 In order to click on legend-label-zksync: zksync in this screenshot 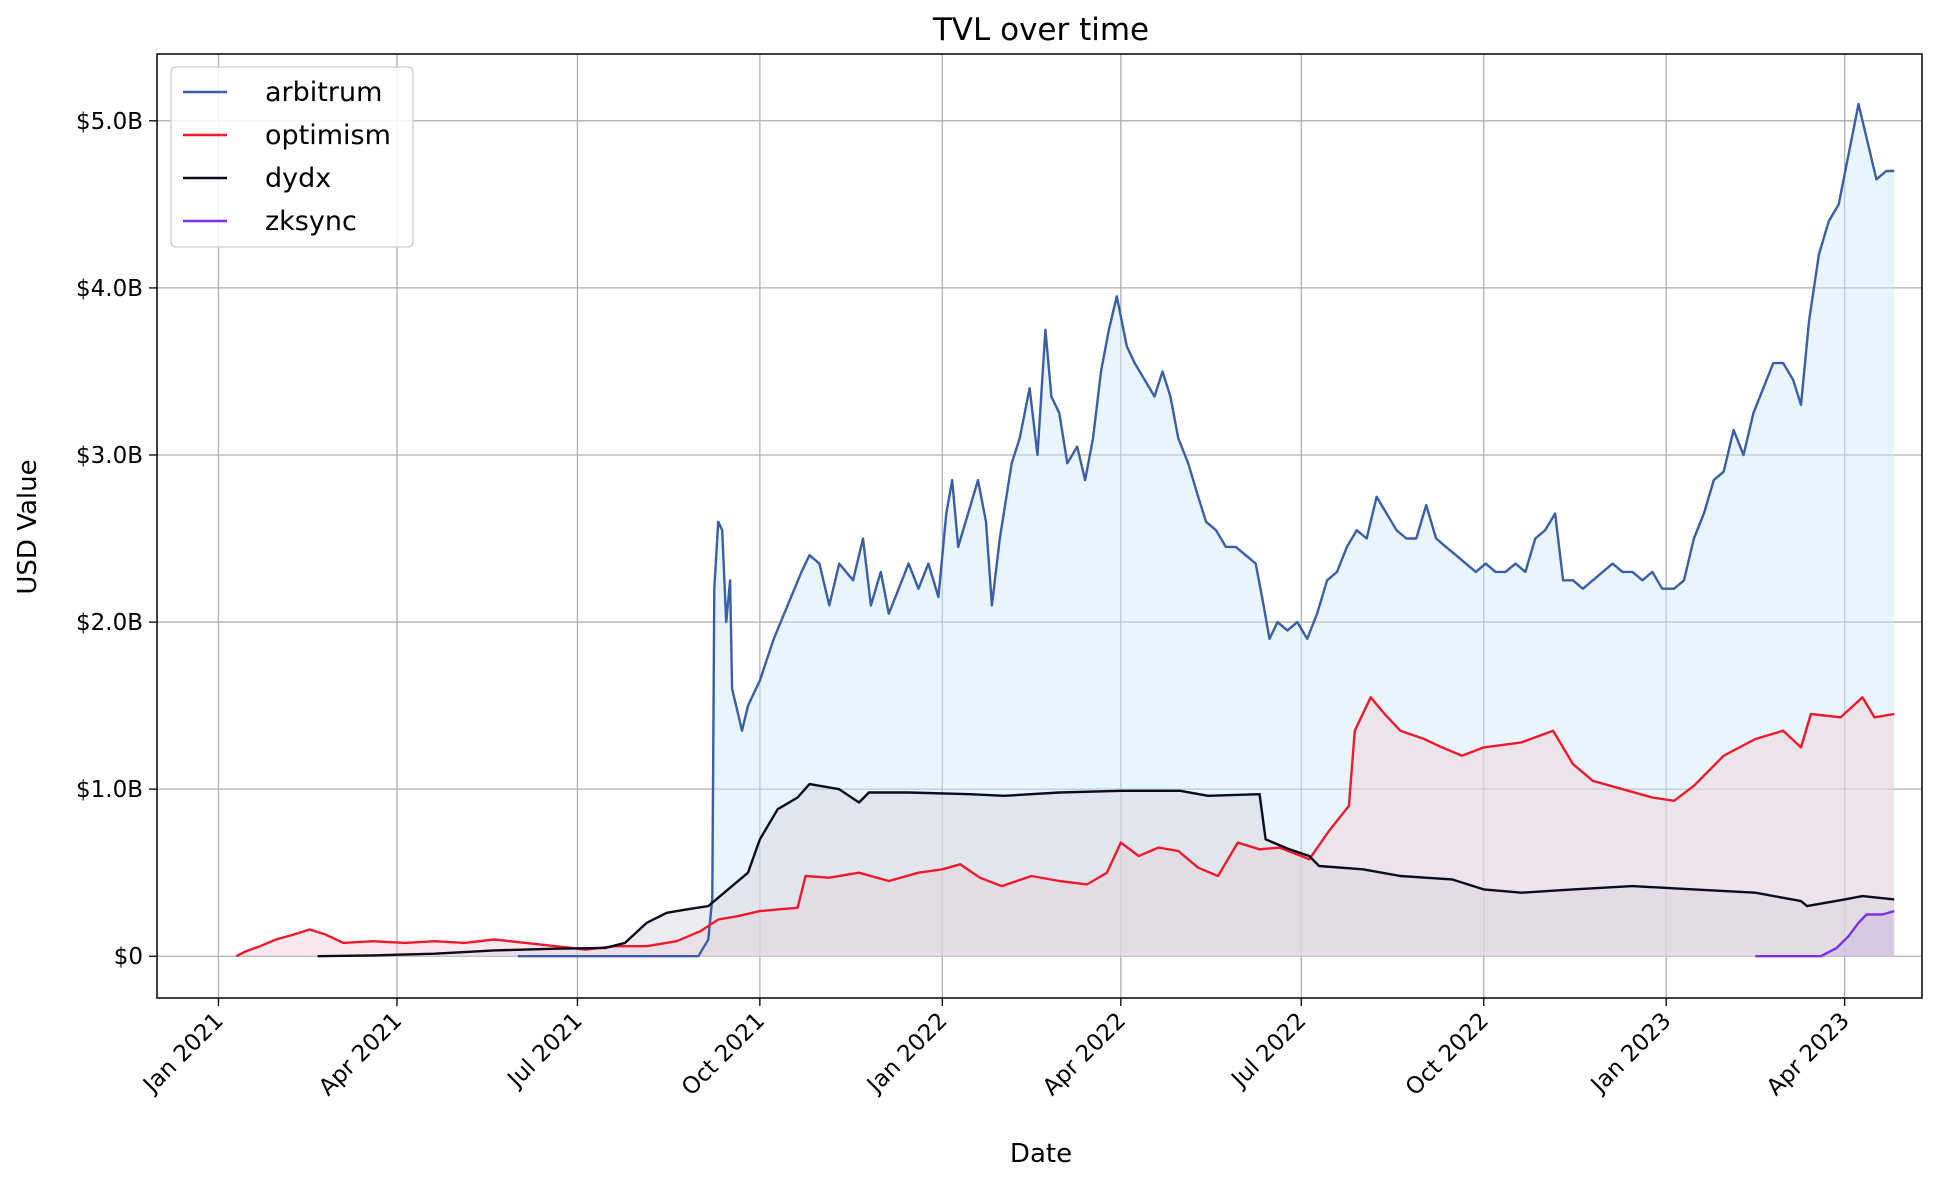, I will do `click(311, 221)`.